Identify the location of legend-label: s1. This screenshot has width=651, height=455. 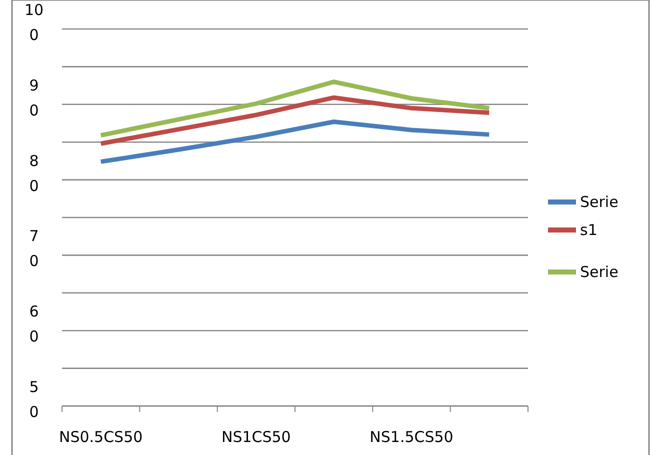
(589, 230).